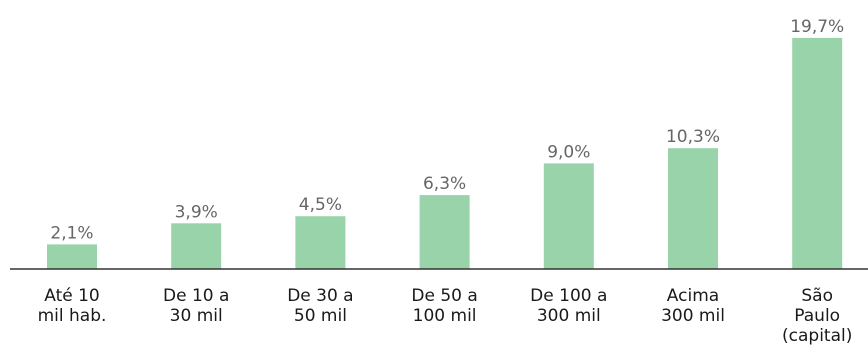  Describe the element at coordinates (817, 27) in the screenshot. I see `bar-value-label: 19,7%` at that location.